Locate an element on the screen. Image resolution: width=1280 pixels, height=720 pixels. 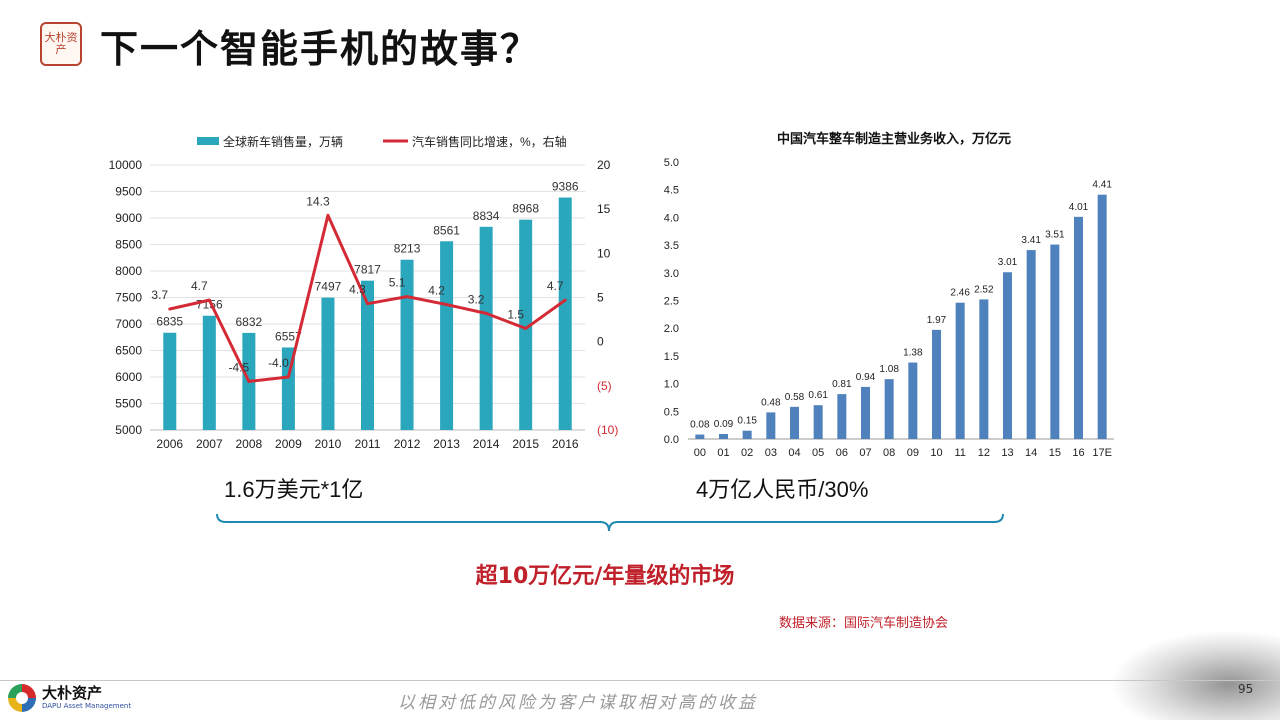
revenue-bar-label: 2.52 is located at coordinates (984, 289).